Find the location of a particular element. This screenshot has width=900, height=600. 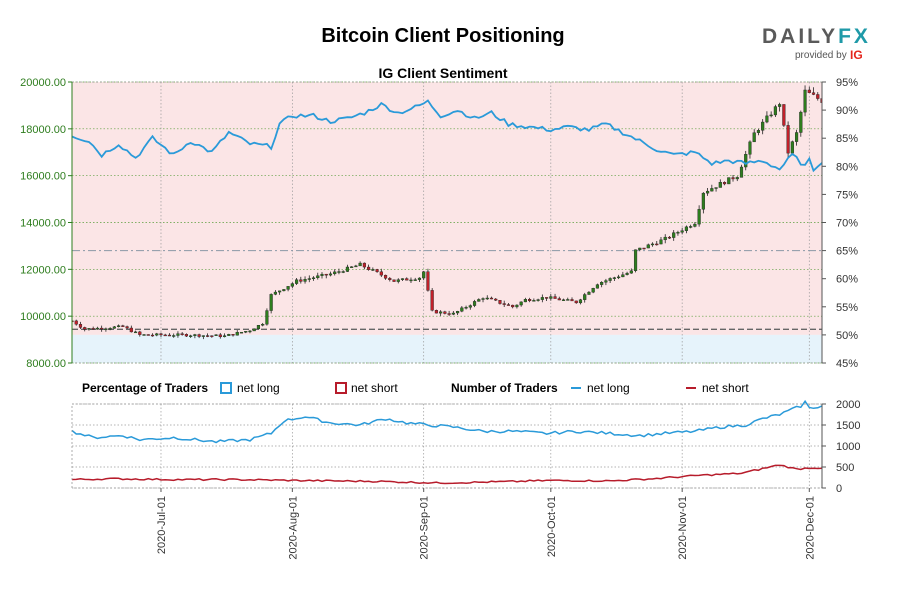

date-tick-label: 2020-Sep-01 is located at coordinates (425, 528).